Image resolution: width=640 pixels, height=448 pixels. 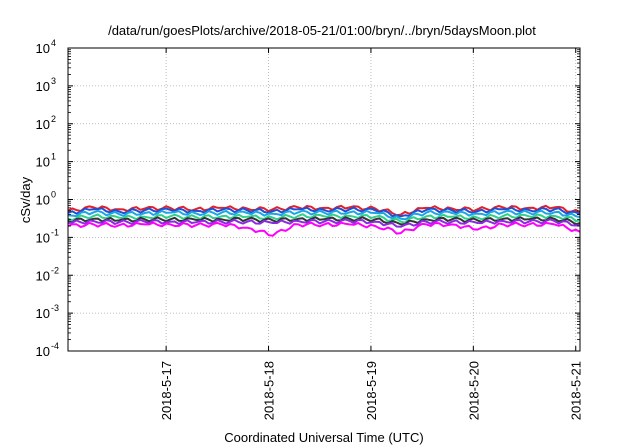 I want to click on x-tick-label: 2018-5-20, so click(x=473, y=390).